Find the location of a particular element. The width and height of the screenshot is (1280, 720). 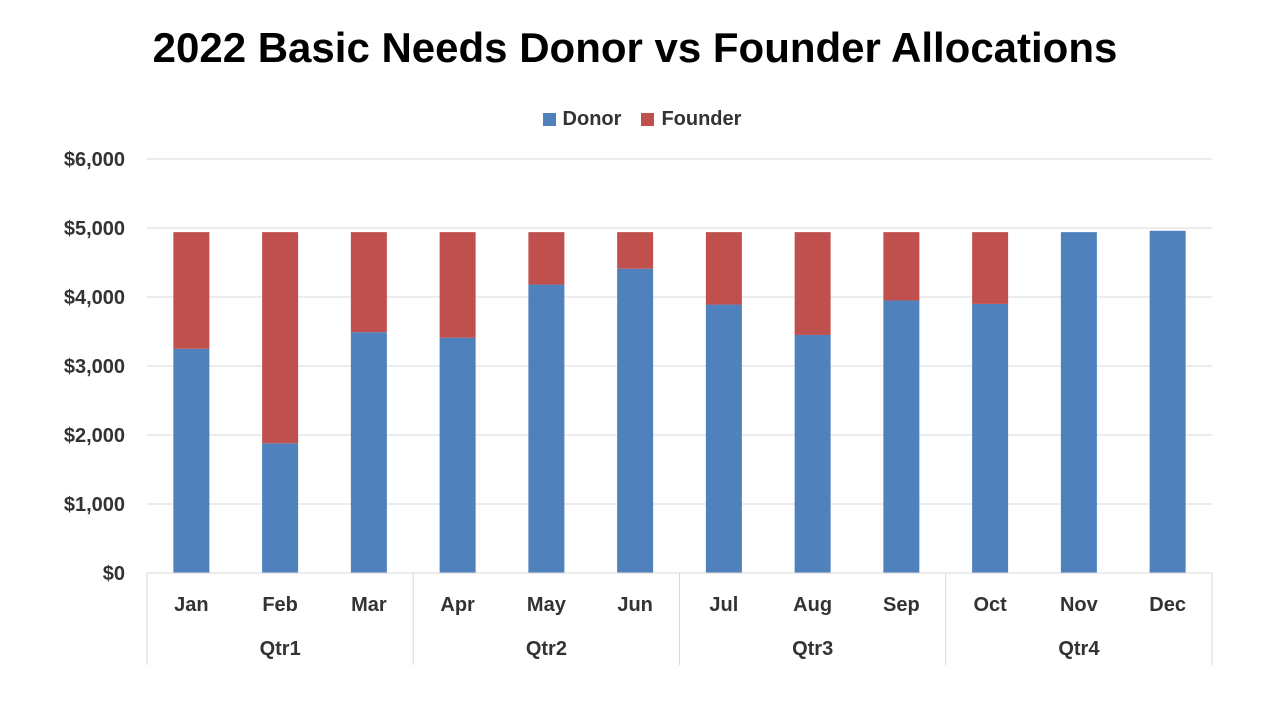

x-tick-label: Oct is located at coordinates (990, 605).